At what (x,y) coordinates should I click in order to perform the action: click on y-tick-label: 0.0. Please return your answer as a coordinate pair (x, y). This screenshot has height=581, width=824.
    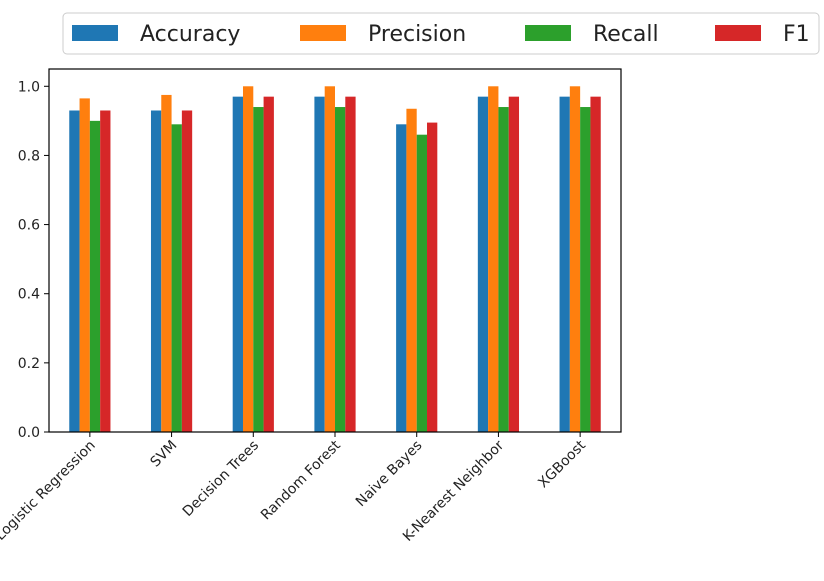
    Looking at the image, I should click on (29, 433).